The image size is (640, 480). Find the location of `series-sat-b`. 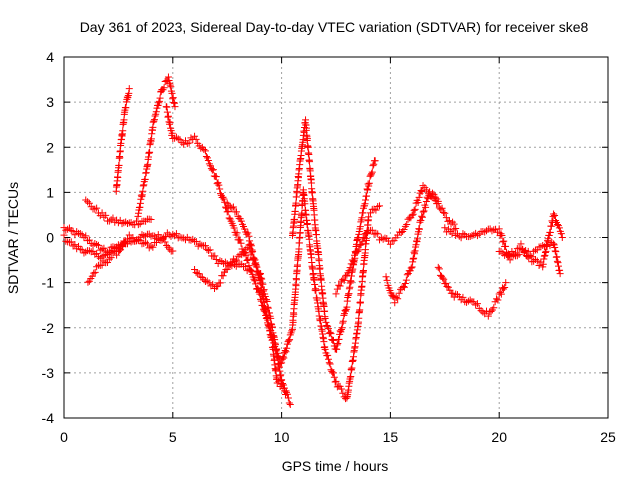

series-sat-b is located at coordinates (118, 246).